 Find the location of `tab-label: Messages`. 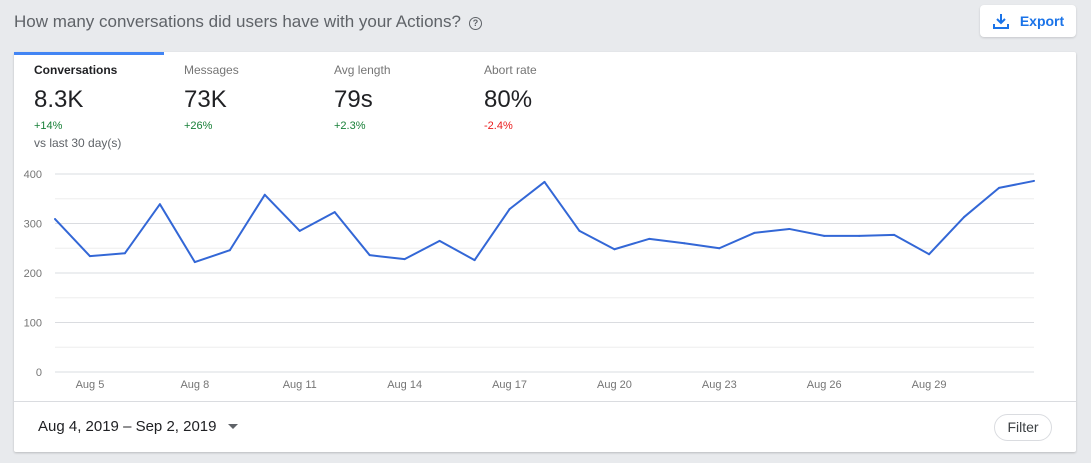

tab-label: Messages is located at coordinates (211, 70).